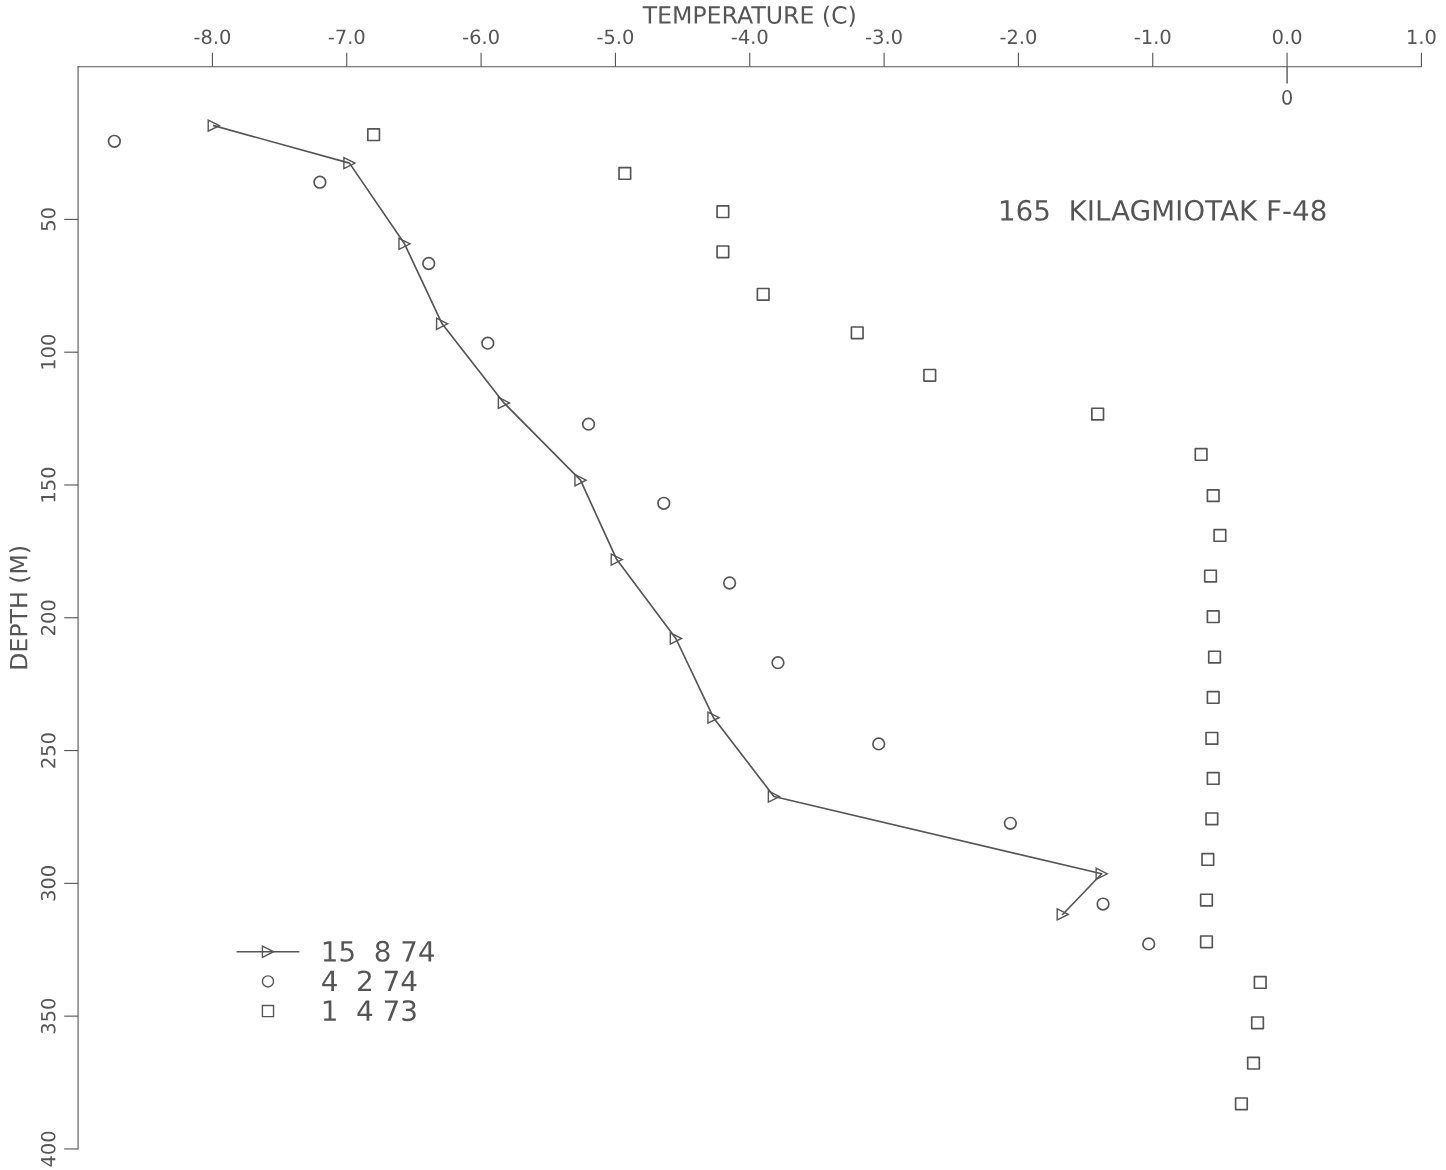  I want to click on x-tick-label: -3.0, so click(884, 37).